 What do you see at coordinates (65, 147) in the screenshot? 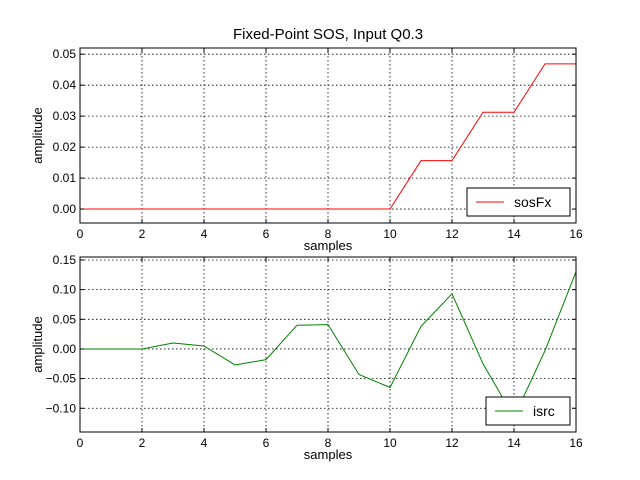
I see `y-tick-label: 0.02` at bounding box center [65, 147].